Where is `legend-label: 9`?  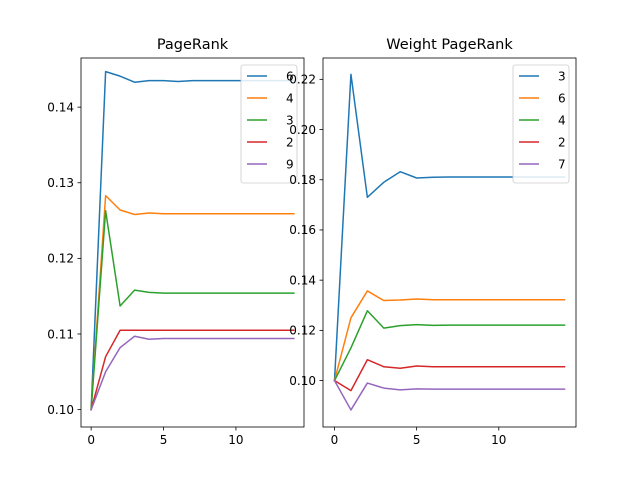
legend-label: 9 is located at coordinates (290, 164).